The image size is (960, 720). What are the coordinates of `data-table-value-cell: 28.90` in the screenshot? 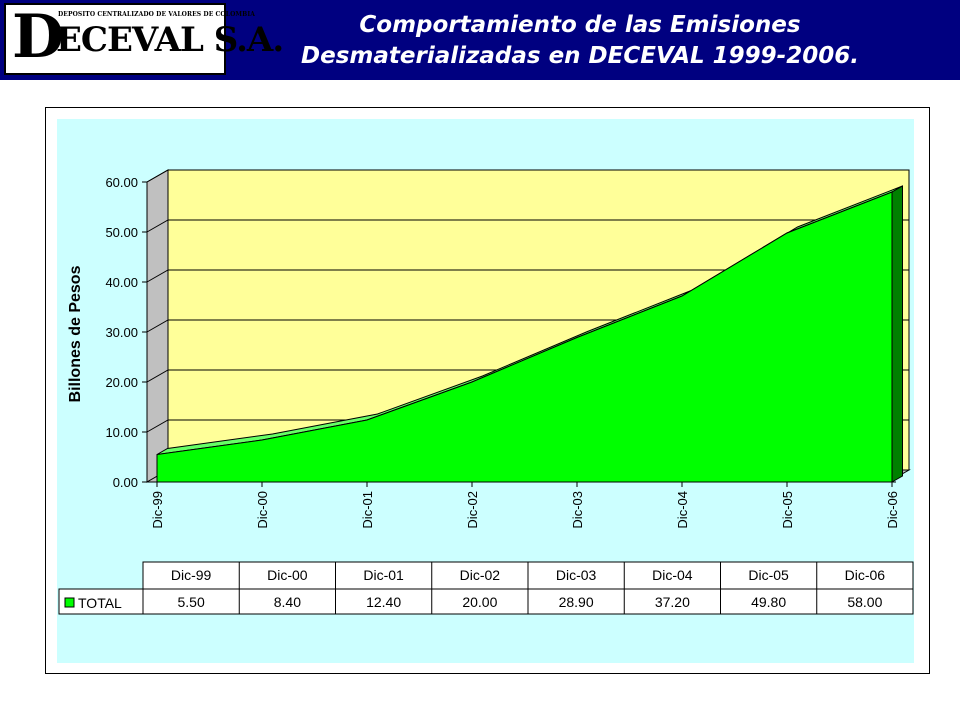 It's located at (576, 602).